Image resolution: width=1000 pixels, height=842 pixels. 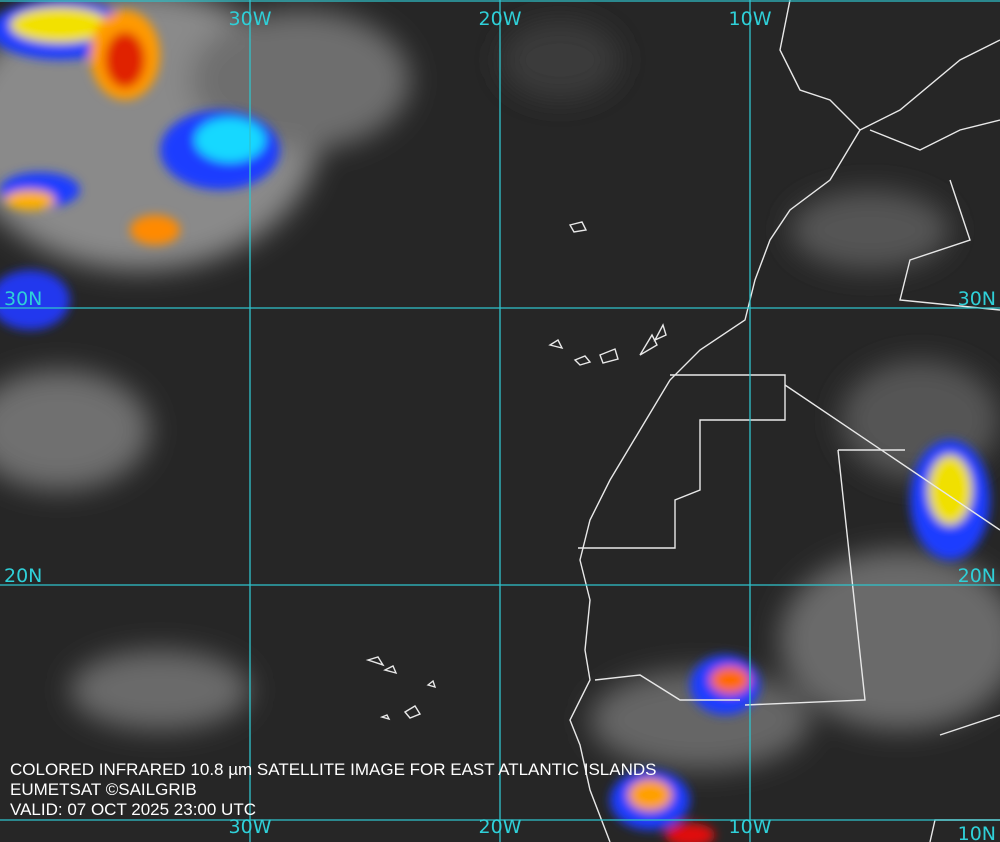 I want to click on caption-valid-time: VALID: 07 OCT 2025 23:00 UTC, so click(x=133, y=809).